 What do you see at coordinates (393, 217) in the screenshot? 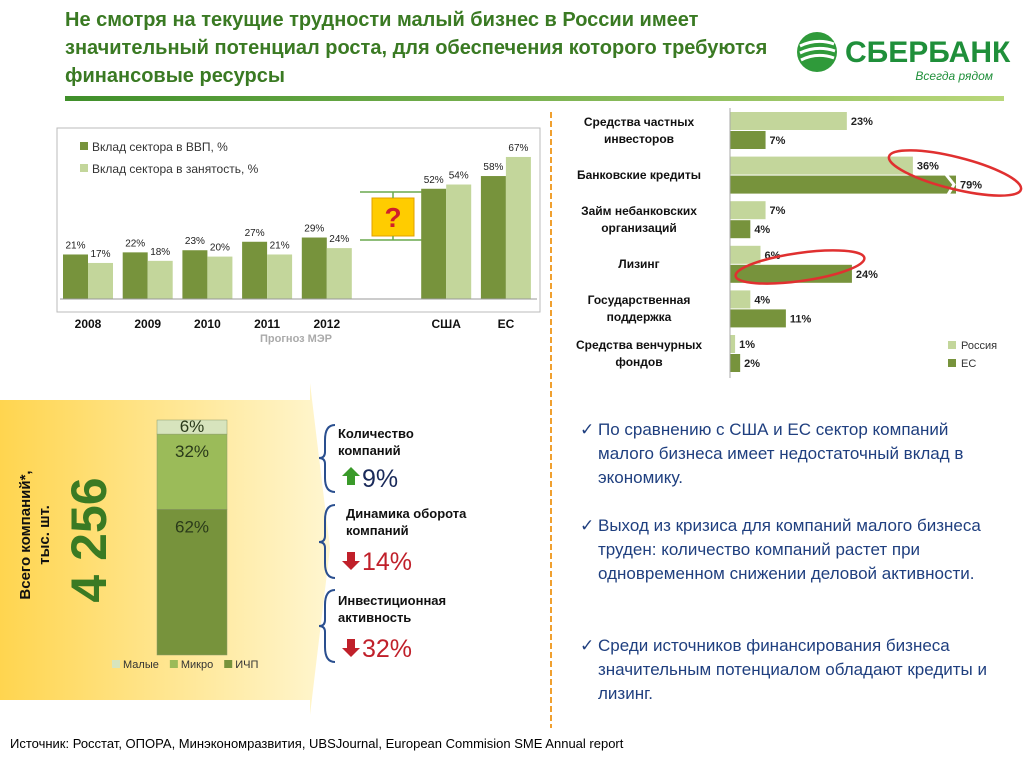
I see `question-box` at bounding box center [393, 217].